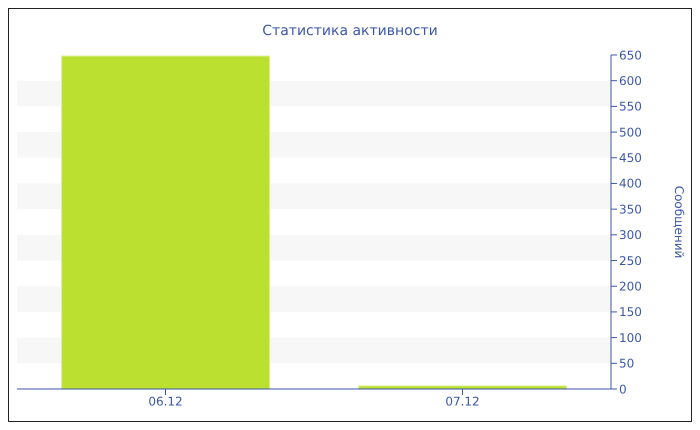 The height and width of the screenshot is (430, 700). What do you see at coordinates (630, 158) in the screenshot?
I see `y-tick-label: 450` at bounding box center [630, 158].